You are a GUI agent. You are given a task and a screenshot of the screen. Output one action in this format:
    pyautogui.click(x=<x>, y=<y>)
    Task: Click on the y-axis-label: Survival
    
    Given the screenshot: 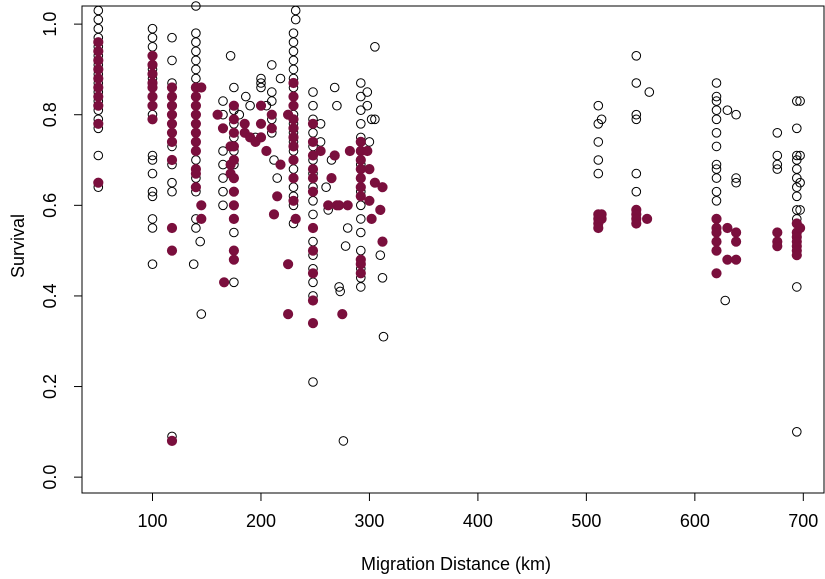 What is the action you would take?
    pyautogui.click(x=18, y=246)
    